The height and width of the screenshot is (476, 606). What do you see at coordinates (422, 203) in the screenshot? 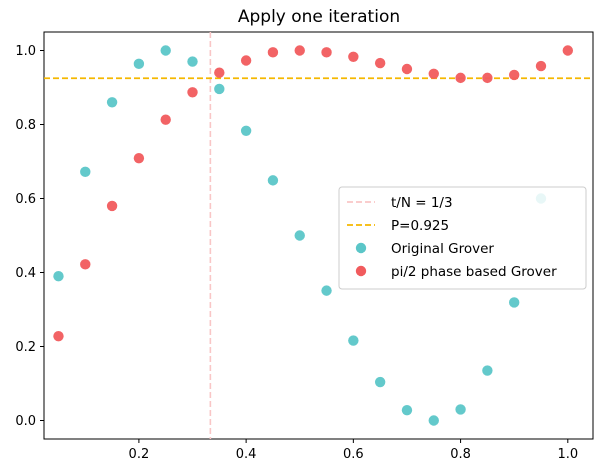
I see `legend-vline-label: t/N = 1/3` at bounding box center [422, 203].